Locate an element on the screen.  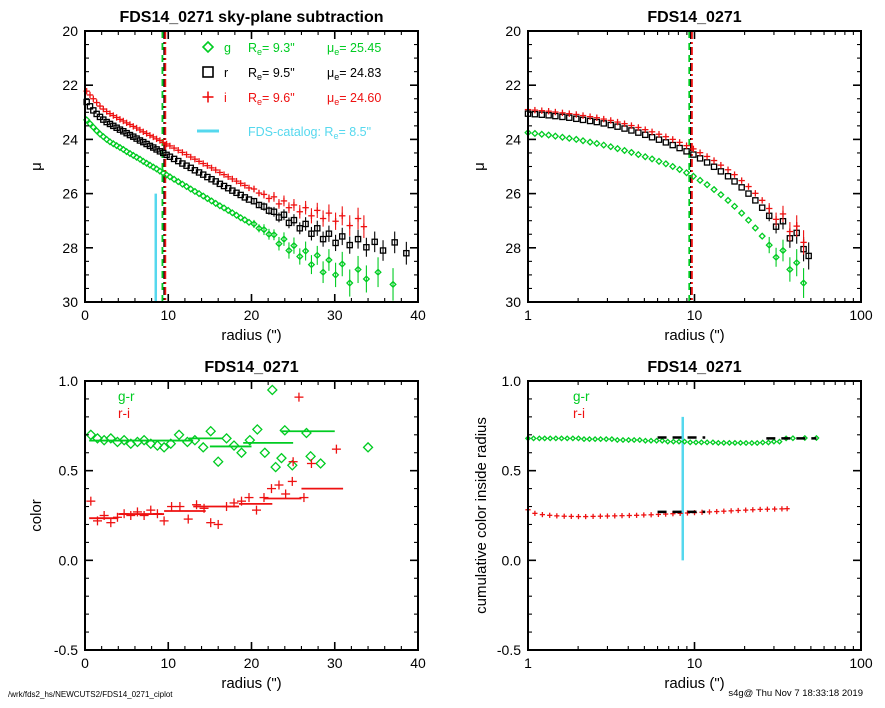
panel-sky-plane-subtraction-title: FDS14_0271 sky-plane subtraction is located at coordinates (251, 17).